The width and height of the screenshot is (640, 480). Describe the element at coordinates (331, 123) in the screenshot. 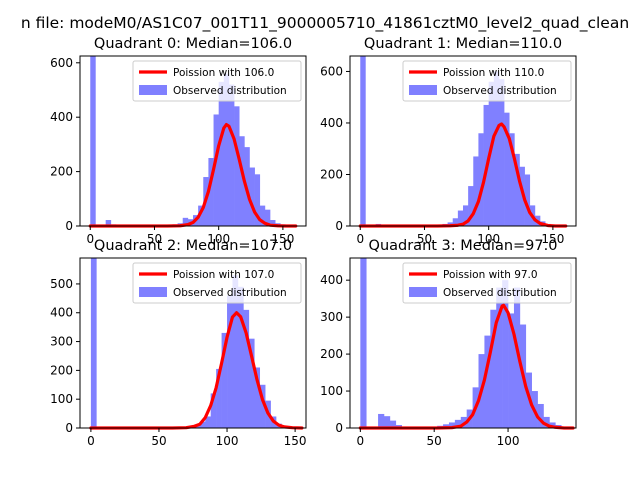

I see `y-tick-label: 400` at that location.